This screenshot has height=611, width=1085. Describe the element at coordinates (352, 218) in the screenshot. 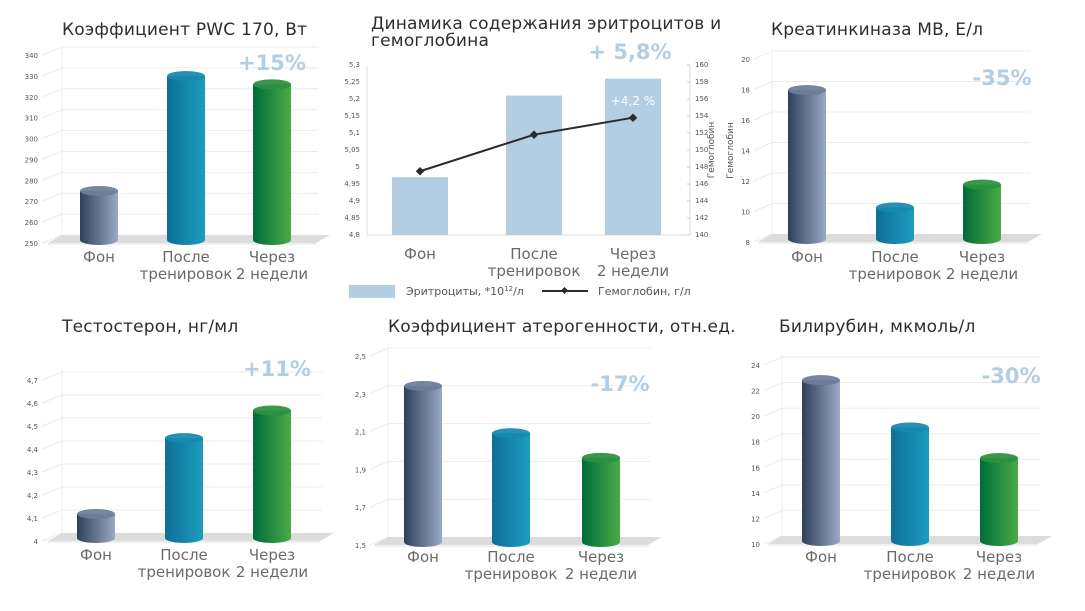

I see `y-tick-label: 4,85` at that location.